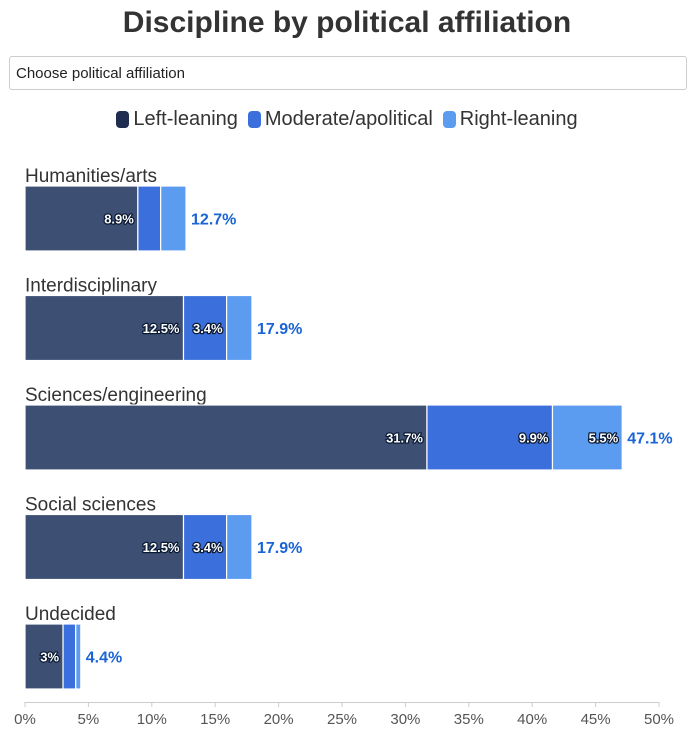  Describe the element at coordinates (208, 547) in the screenshot. I see `bar-label-social-sciences-moderate-apolitical: 3.4%` at that location.